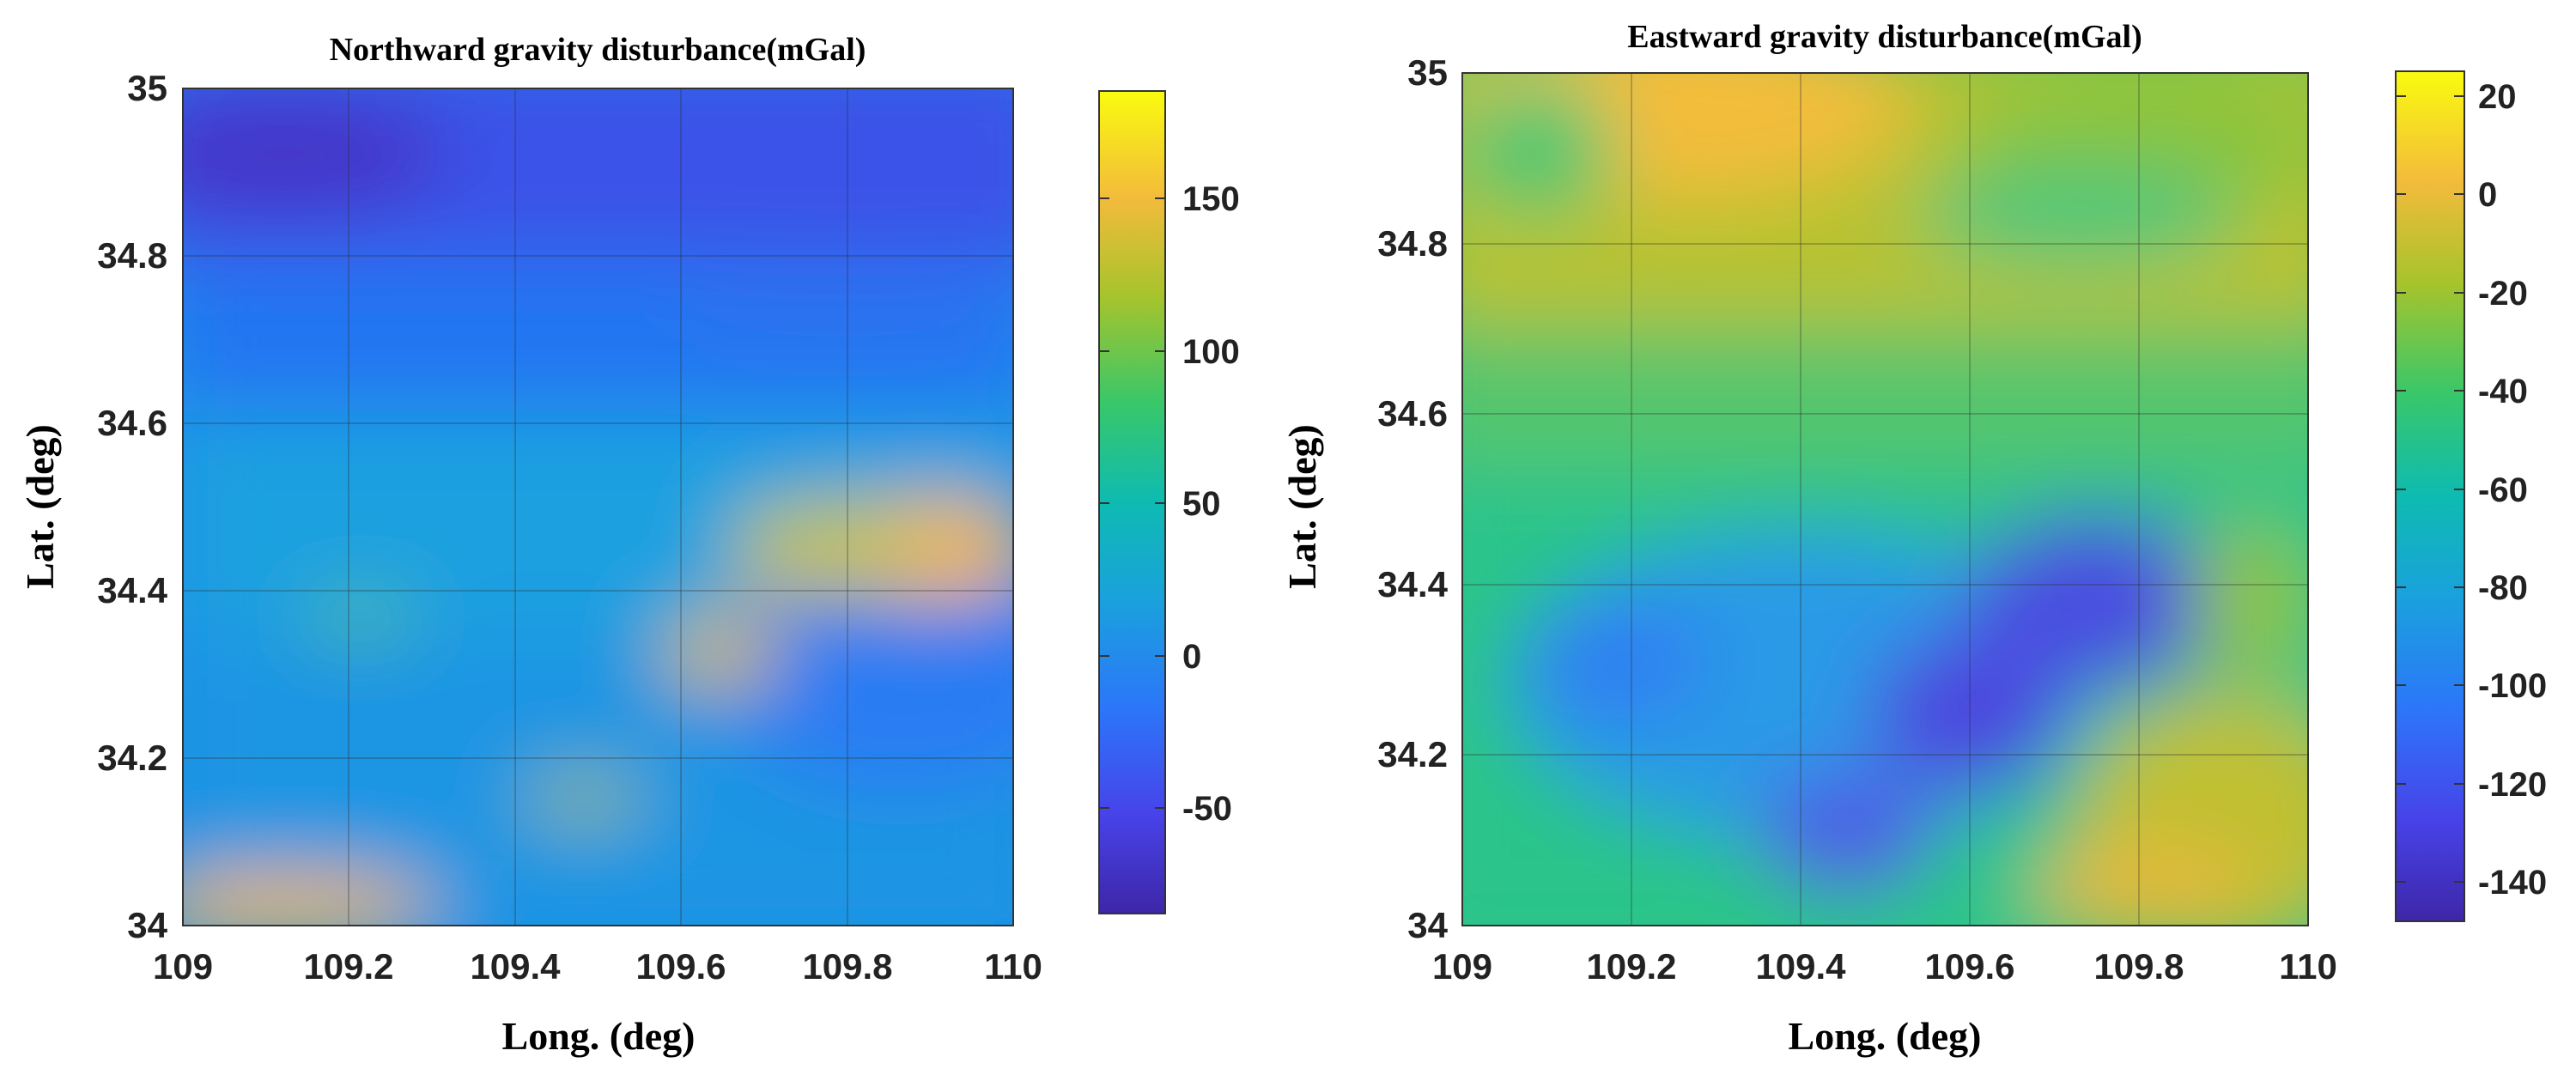  Describe the element at coordinates (2503, 391) in the screenshot. I see `east-colorbar-label: -40` at that location.